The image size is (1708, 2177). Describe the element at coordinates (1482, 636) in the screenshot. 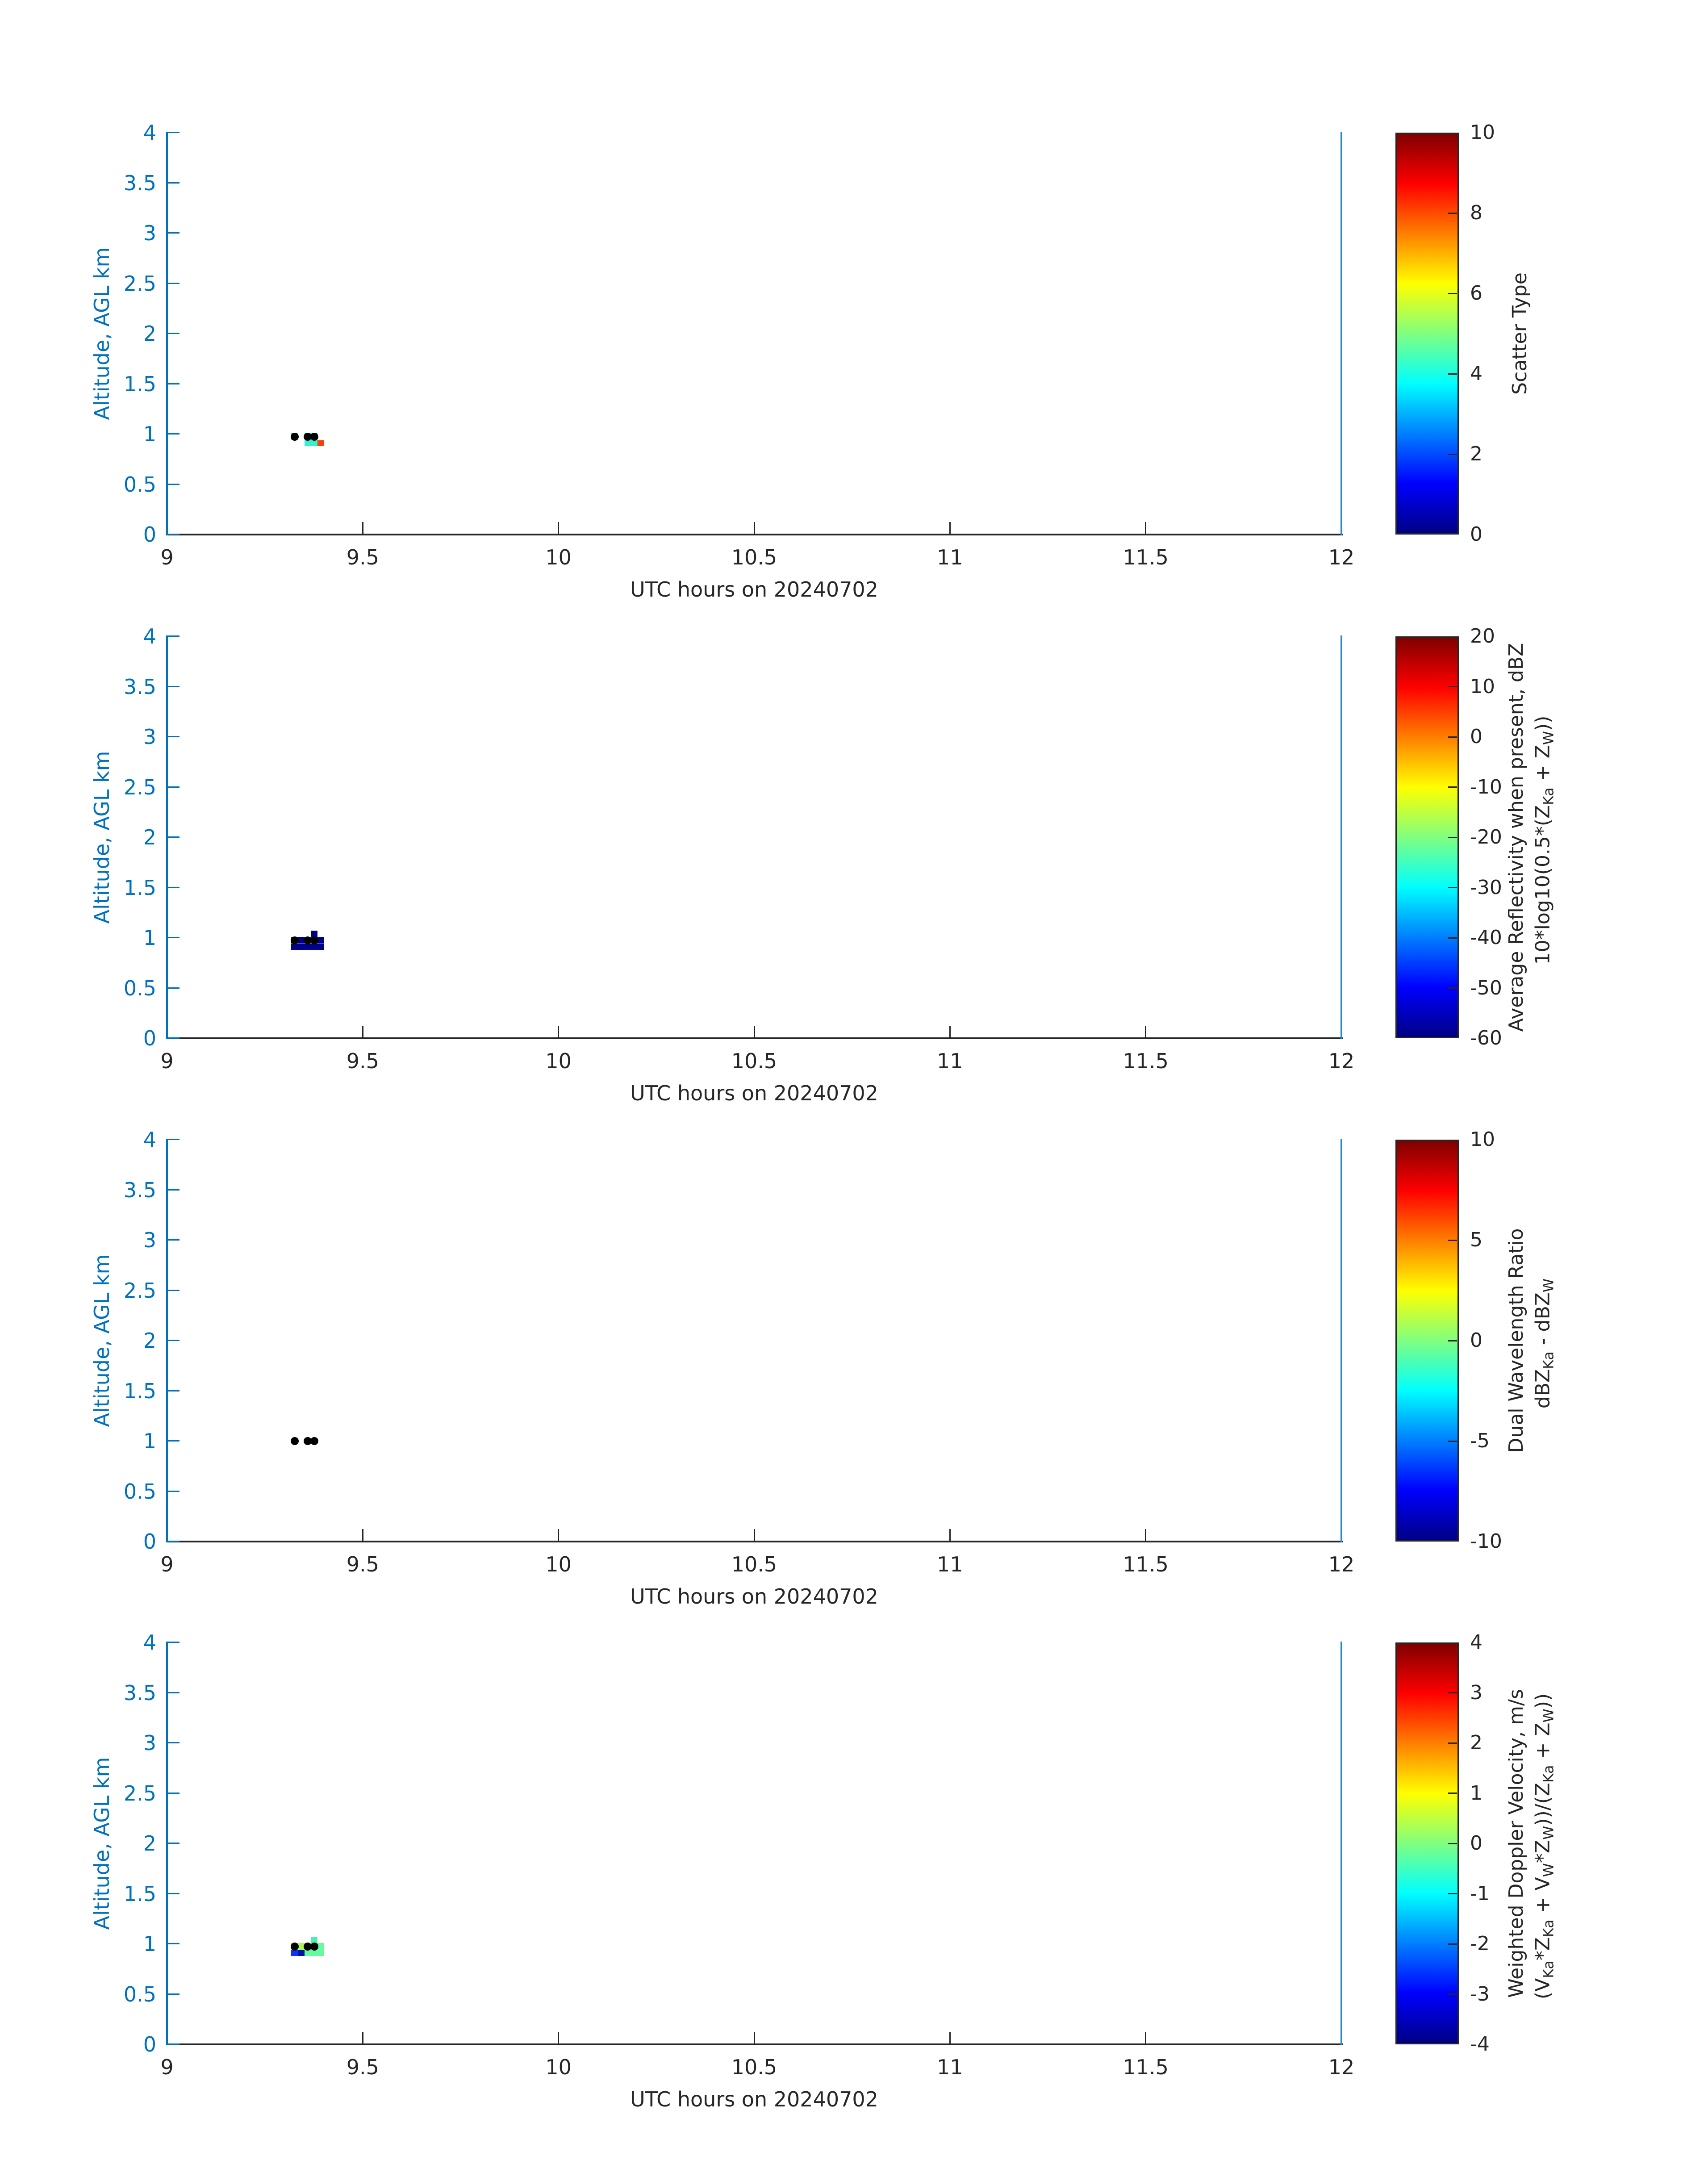

I see `colorbar-tick-label: 20` at that location.